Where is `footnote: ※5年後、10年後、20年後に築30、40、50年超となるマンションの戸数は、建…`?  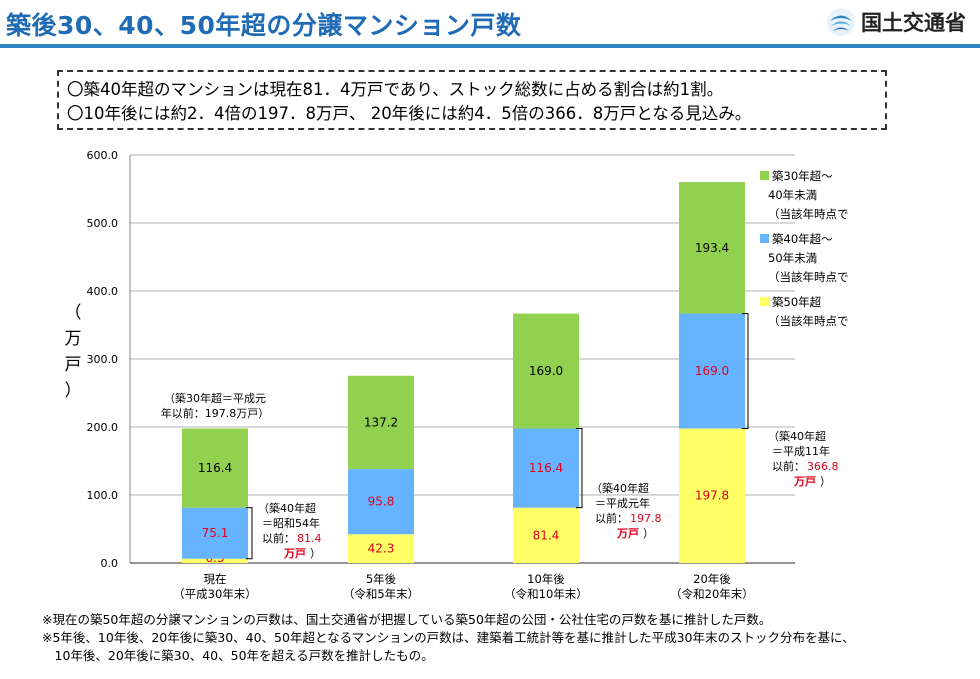 footnote: ※5年後、10年後、20年後に築30、40、50年超となるマンションの戸数は、建… is located at coordinates (448, 637).